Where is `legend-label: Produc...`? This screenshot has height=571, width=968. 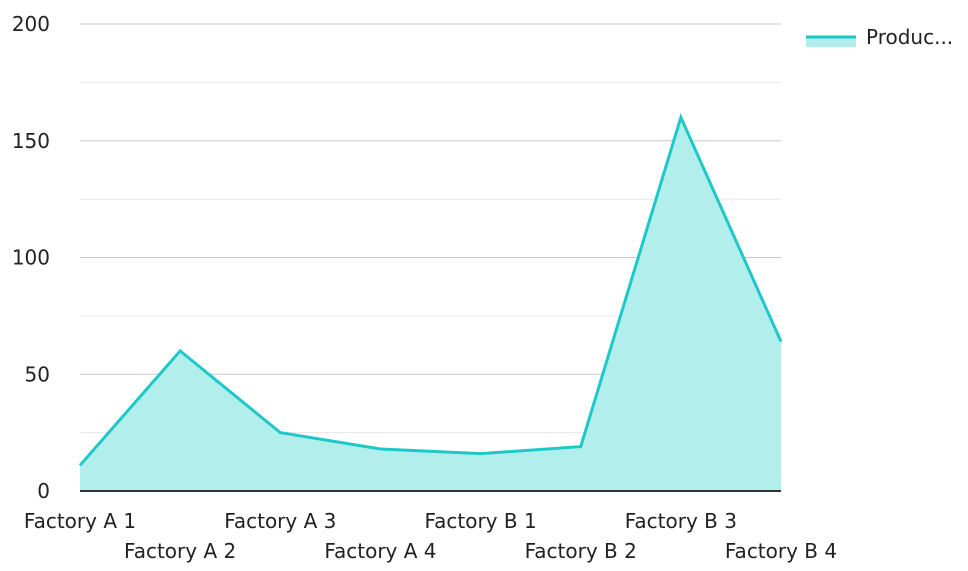
legend-label: Produc... is located at coordinates (909, 37).